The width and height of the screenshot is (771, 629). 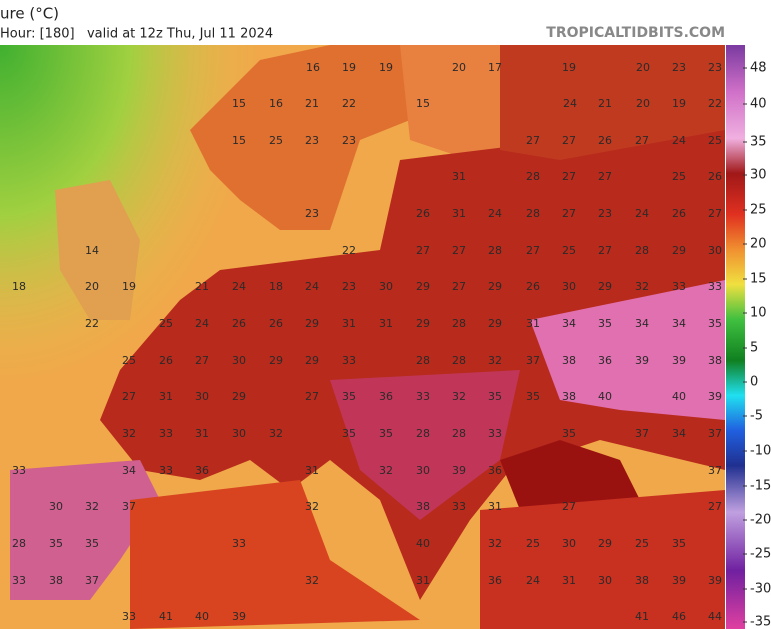 I want to click on temperature-label: 22, so click(x=715, y=103).